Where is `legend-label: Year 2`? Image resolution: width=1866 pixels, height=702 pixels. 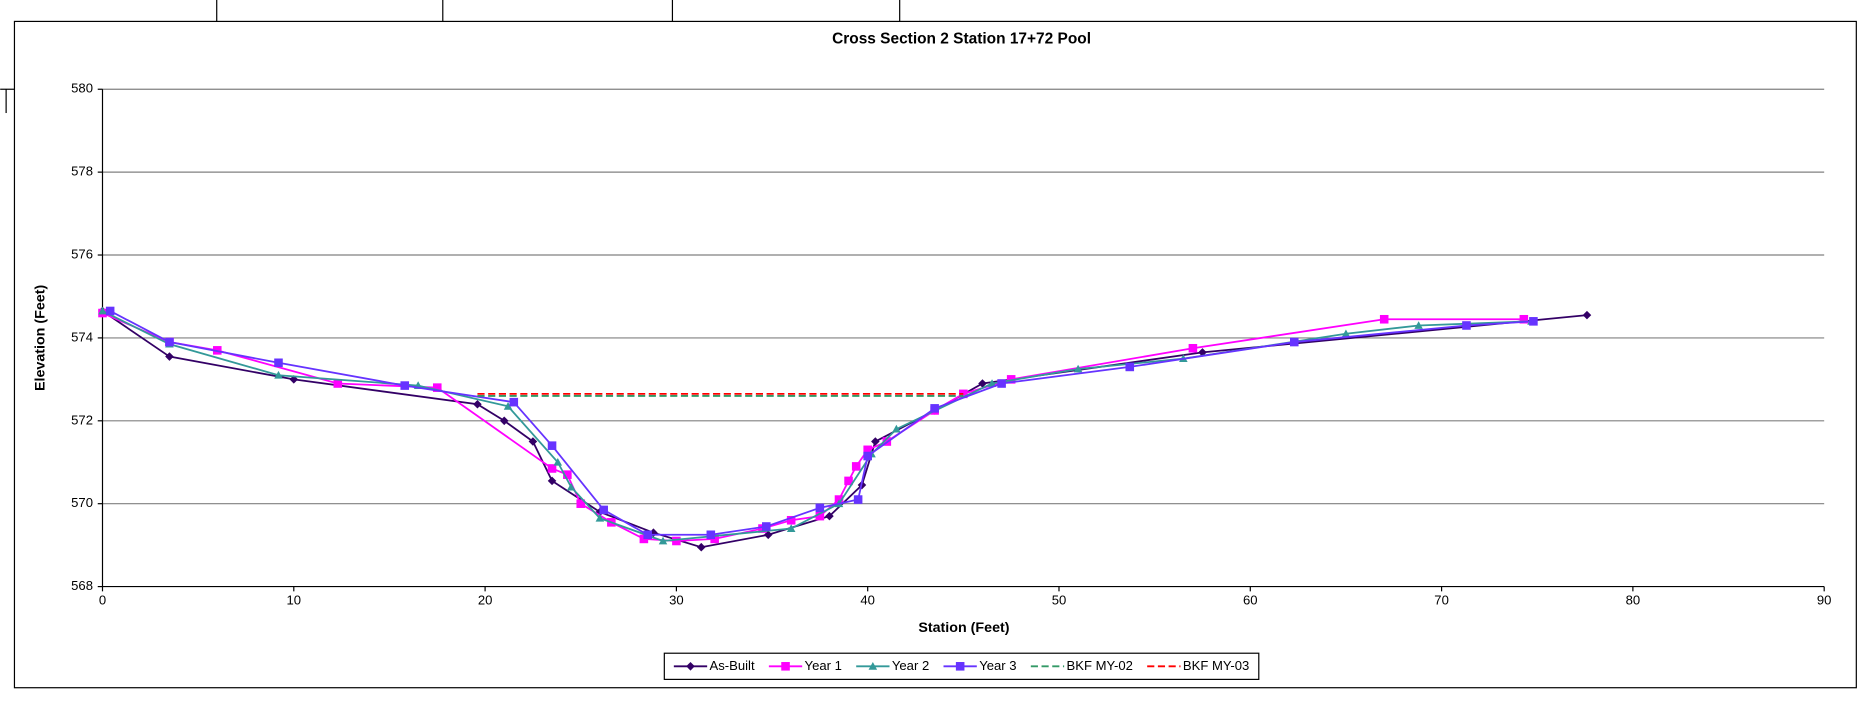 legend-label: Year 2 is located at coordinates (910, 665).